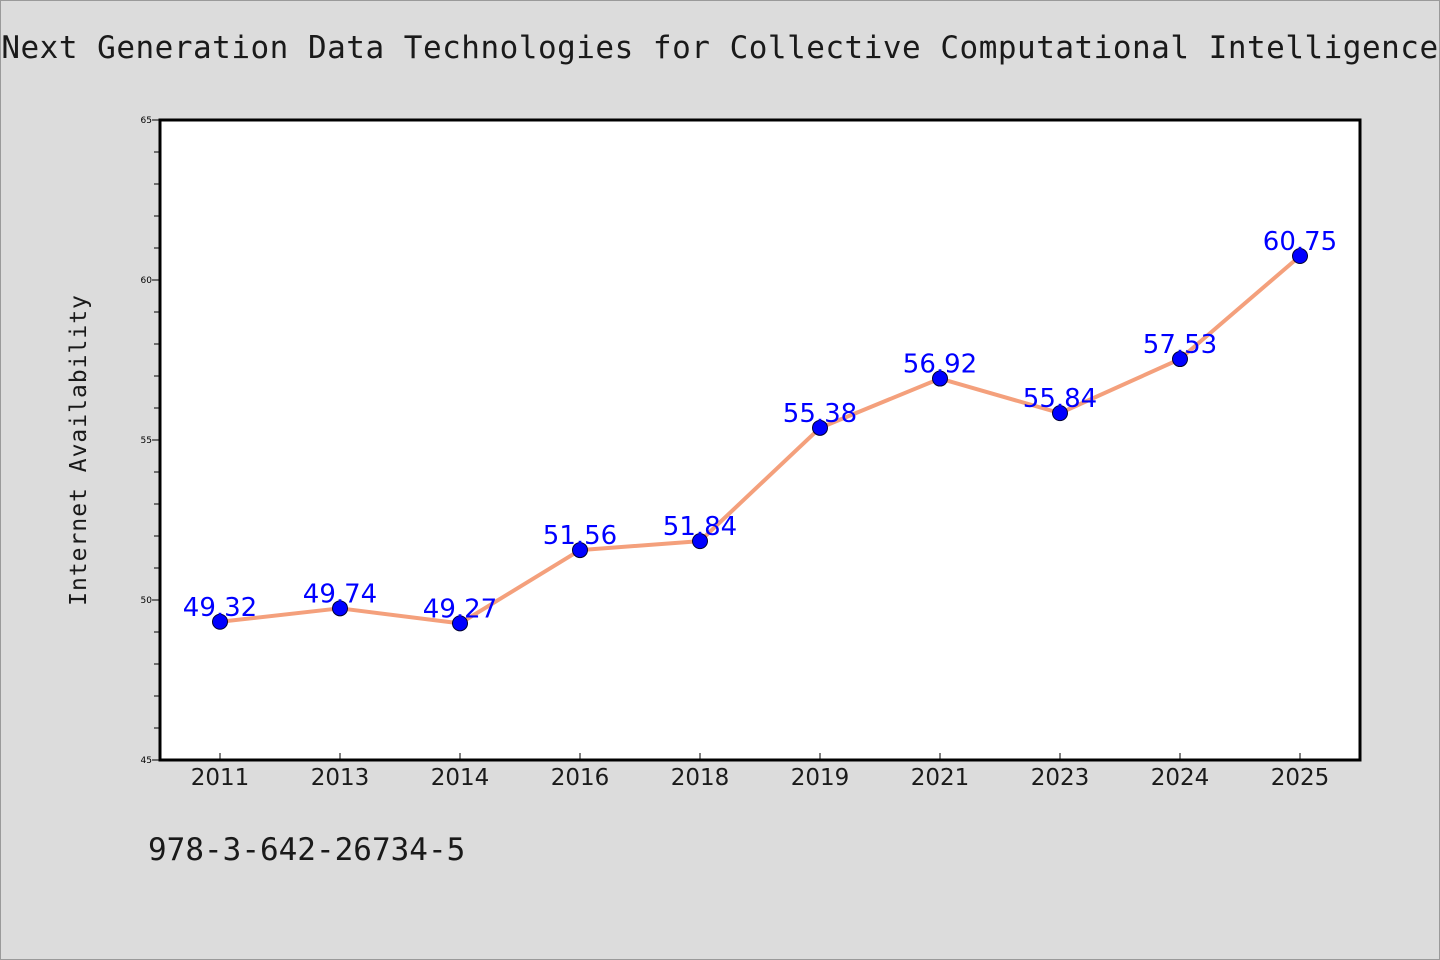 Image resolution: width=1440 pixels, height=960 pixels. What do you see at coordinates (1300, 242) in the screenshot?
I see `data-label: 60.75` at bounding box center [1300, 242].